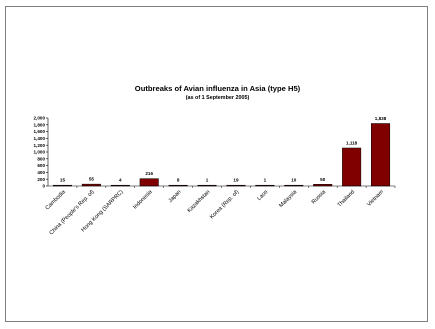 This screenshot has height=329, width=435. Describe the element at coordinates (236, 180) in the screenshot. I see `data-label: 19` at that location.